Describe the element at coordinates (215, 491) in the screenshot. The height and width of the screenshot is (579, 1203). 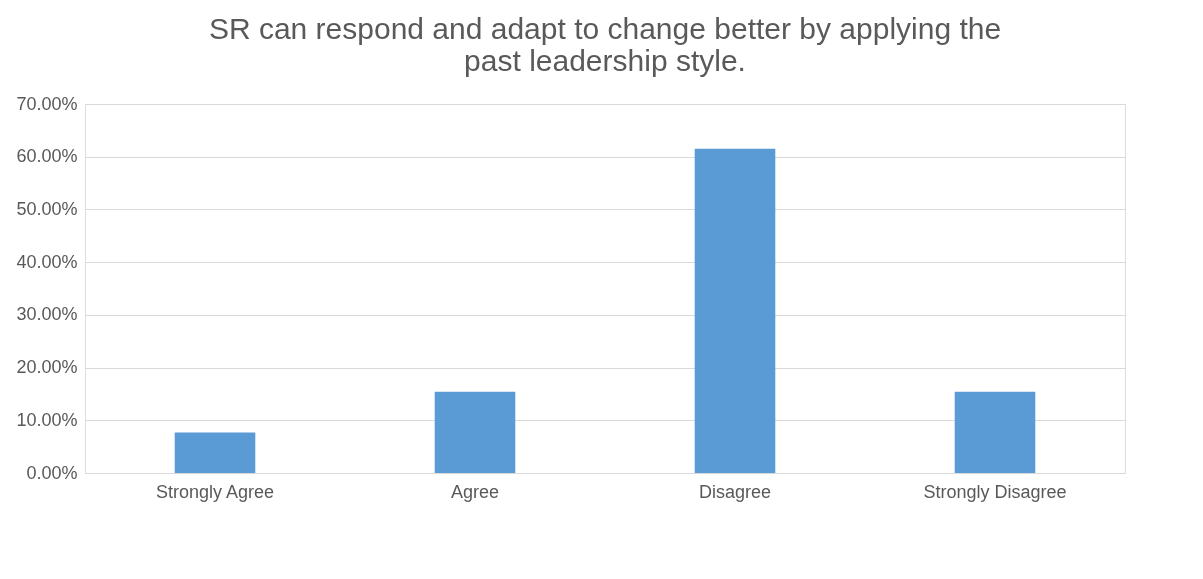
I see `x-tick-label: Strongly Agree` at that location.